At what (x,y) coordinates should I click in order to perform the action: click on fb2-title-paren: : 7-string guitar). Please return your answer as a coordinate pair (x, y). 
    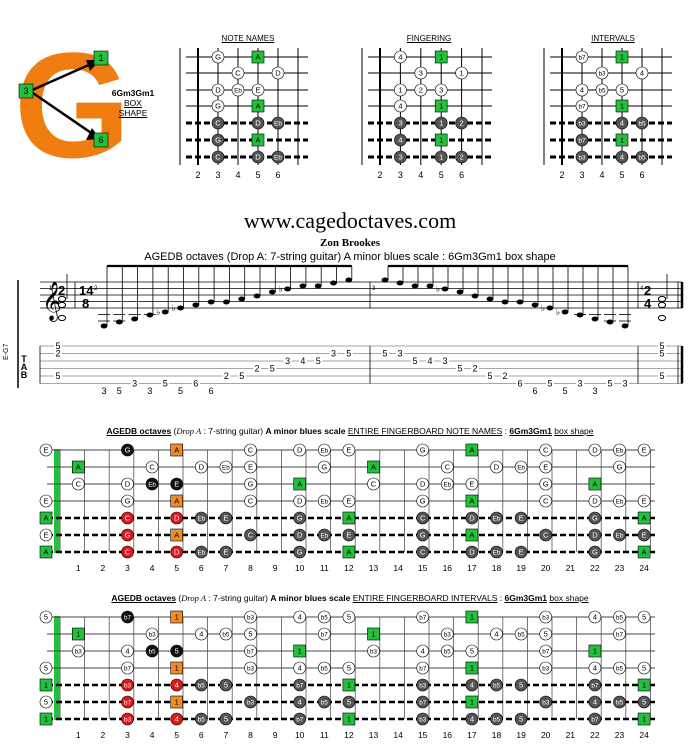
    Looking at the image, I should click on (238, 598).